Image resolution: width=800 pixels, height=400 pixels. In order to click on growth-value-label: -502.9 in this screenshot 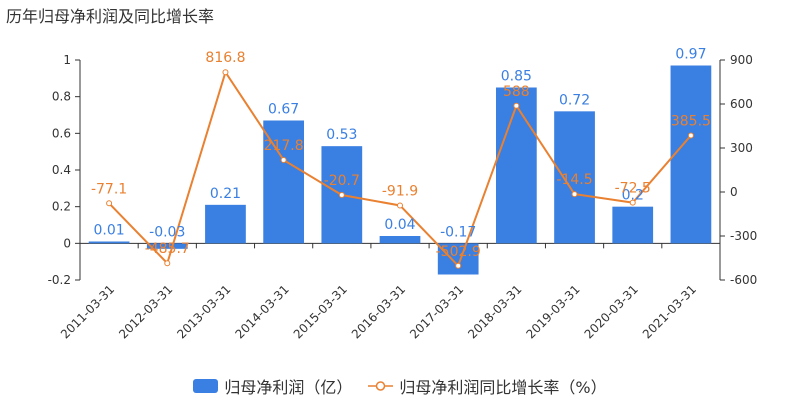, I will do `click(458, 252)`.